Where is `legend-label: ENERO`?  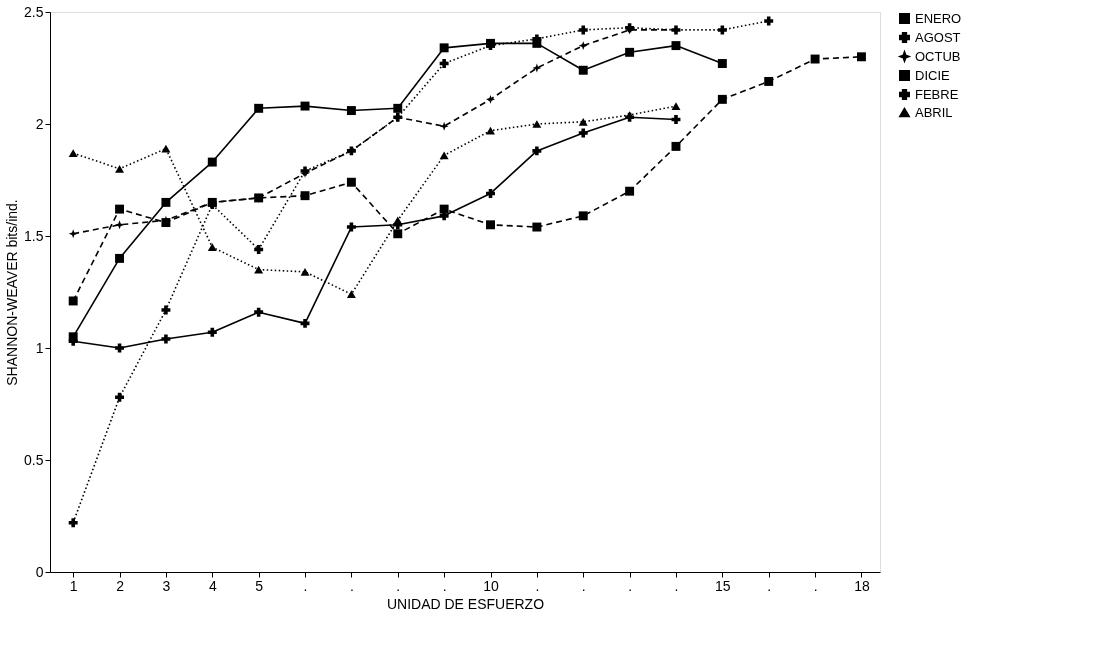 legend-label: ENERO is located at coordinates (938, 18).